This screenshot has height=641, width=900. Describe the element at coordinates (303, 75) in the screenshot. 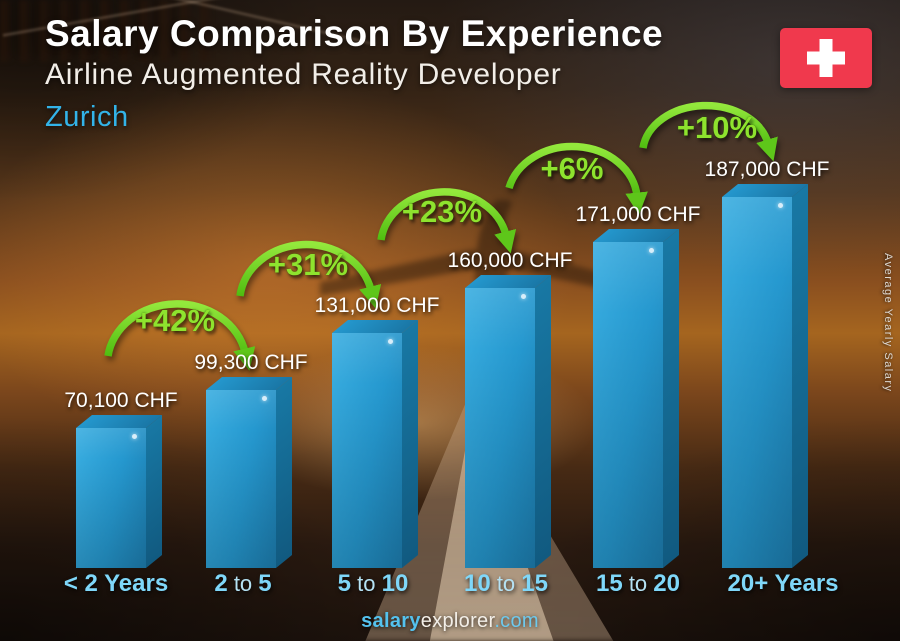

I see `page-subtitle: Airline Augmented Reality Developer` at that location.